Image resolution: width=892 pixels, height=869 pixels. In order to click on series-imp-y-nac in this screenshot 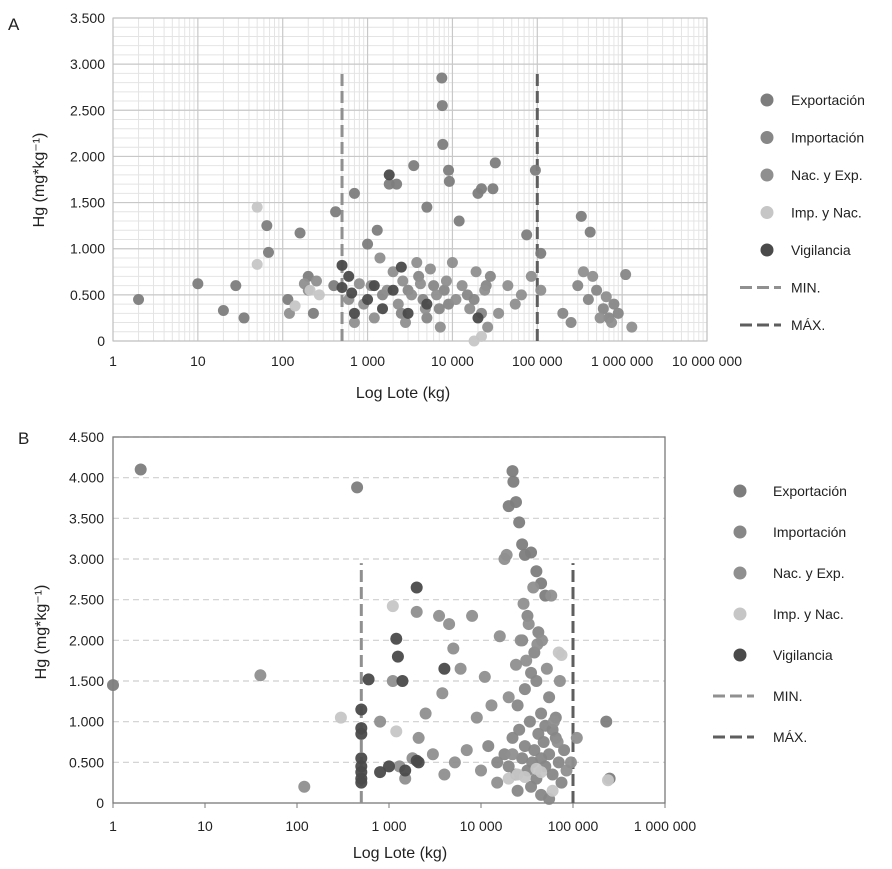, I will do `click(369, 274)`.